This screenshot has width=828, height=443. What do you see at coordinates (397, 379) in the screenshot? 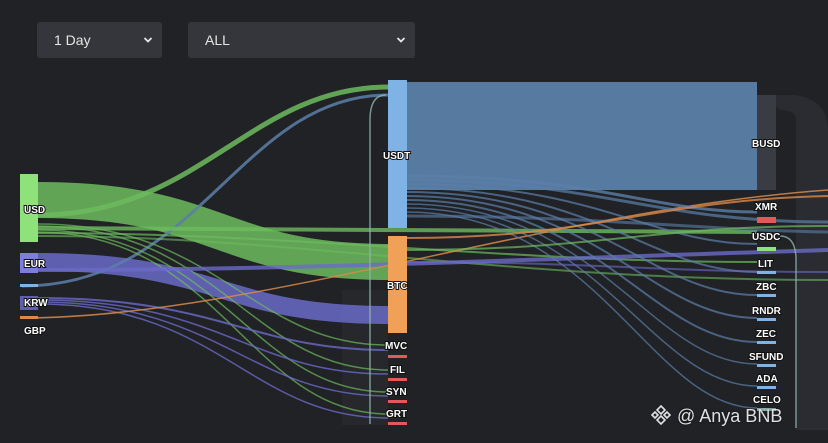
I see `node-fil` at bounding box center [397, 379].